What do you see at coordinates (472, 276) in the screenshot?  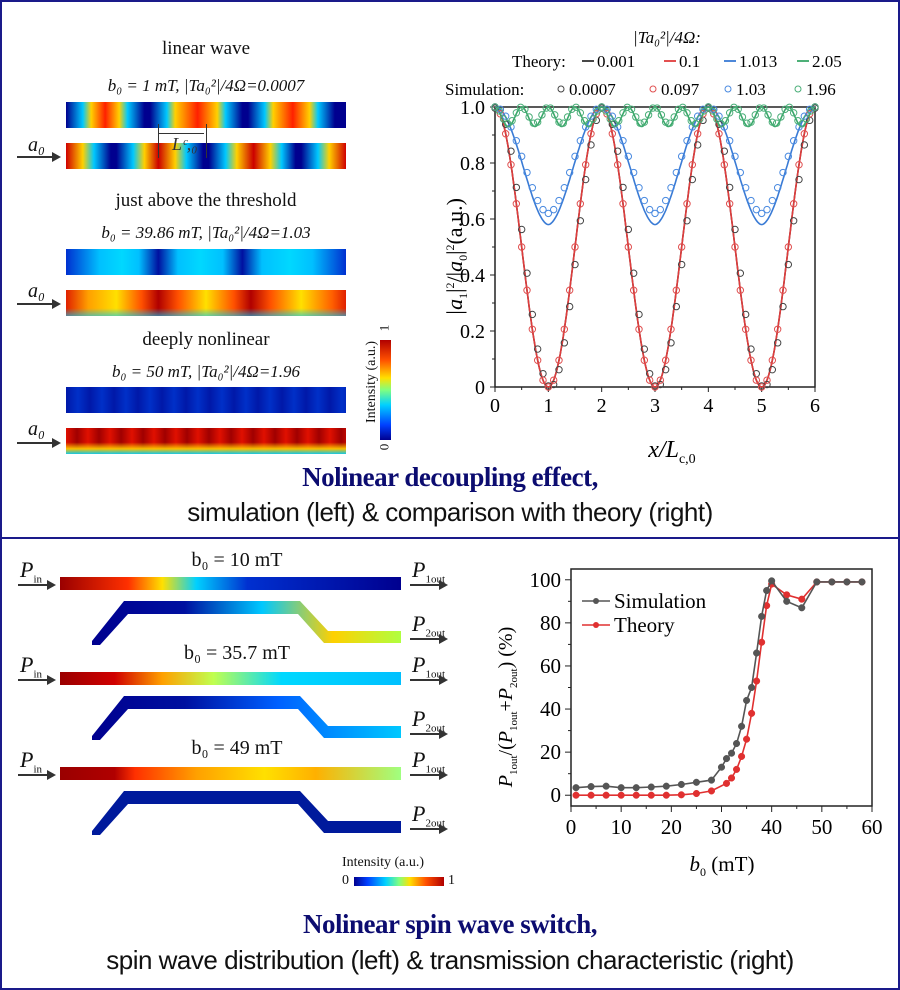 I see `y-tick-label: 0.4` at bounding box center [472, 276].